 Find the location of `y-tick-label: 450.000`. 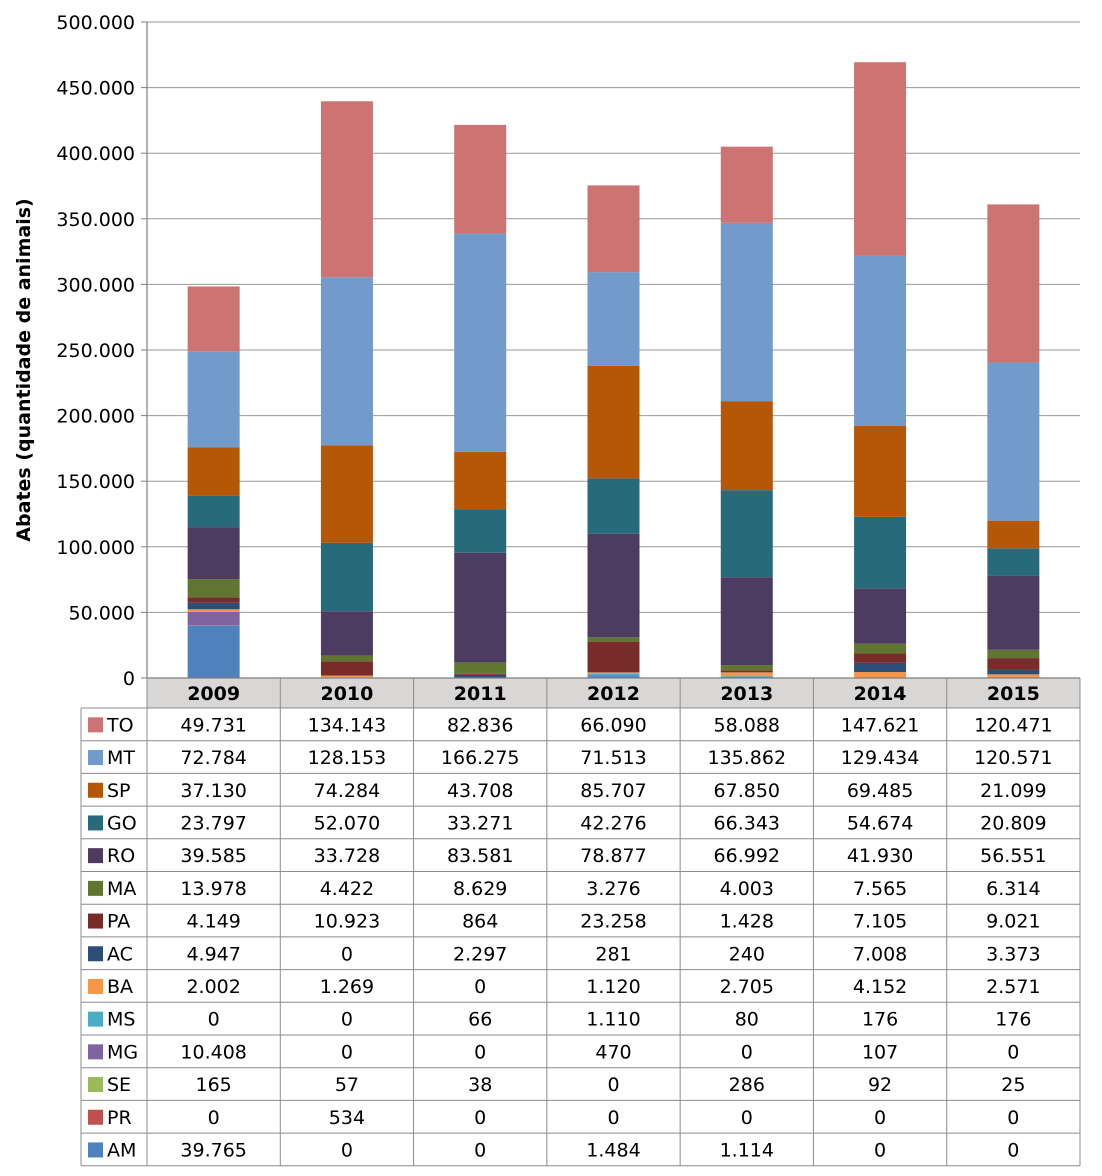

y-tick-label: 450.000 is located at coordinates (95, 89).